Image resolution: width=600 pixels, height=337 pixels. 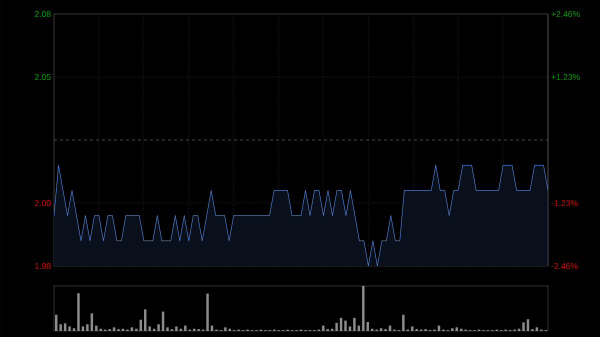 I want to click on y-tick-label: 1.98, so click(x=43, y=265).